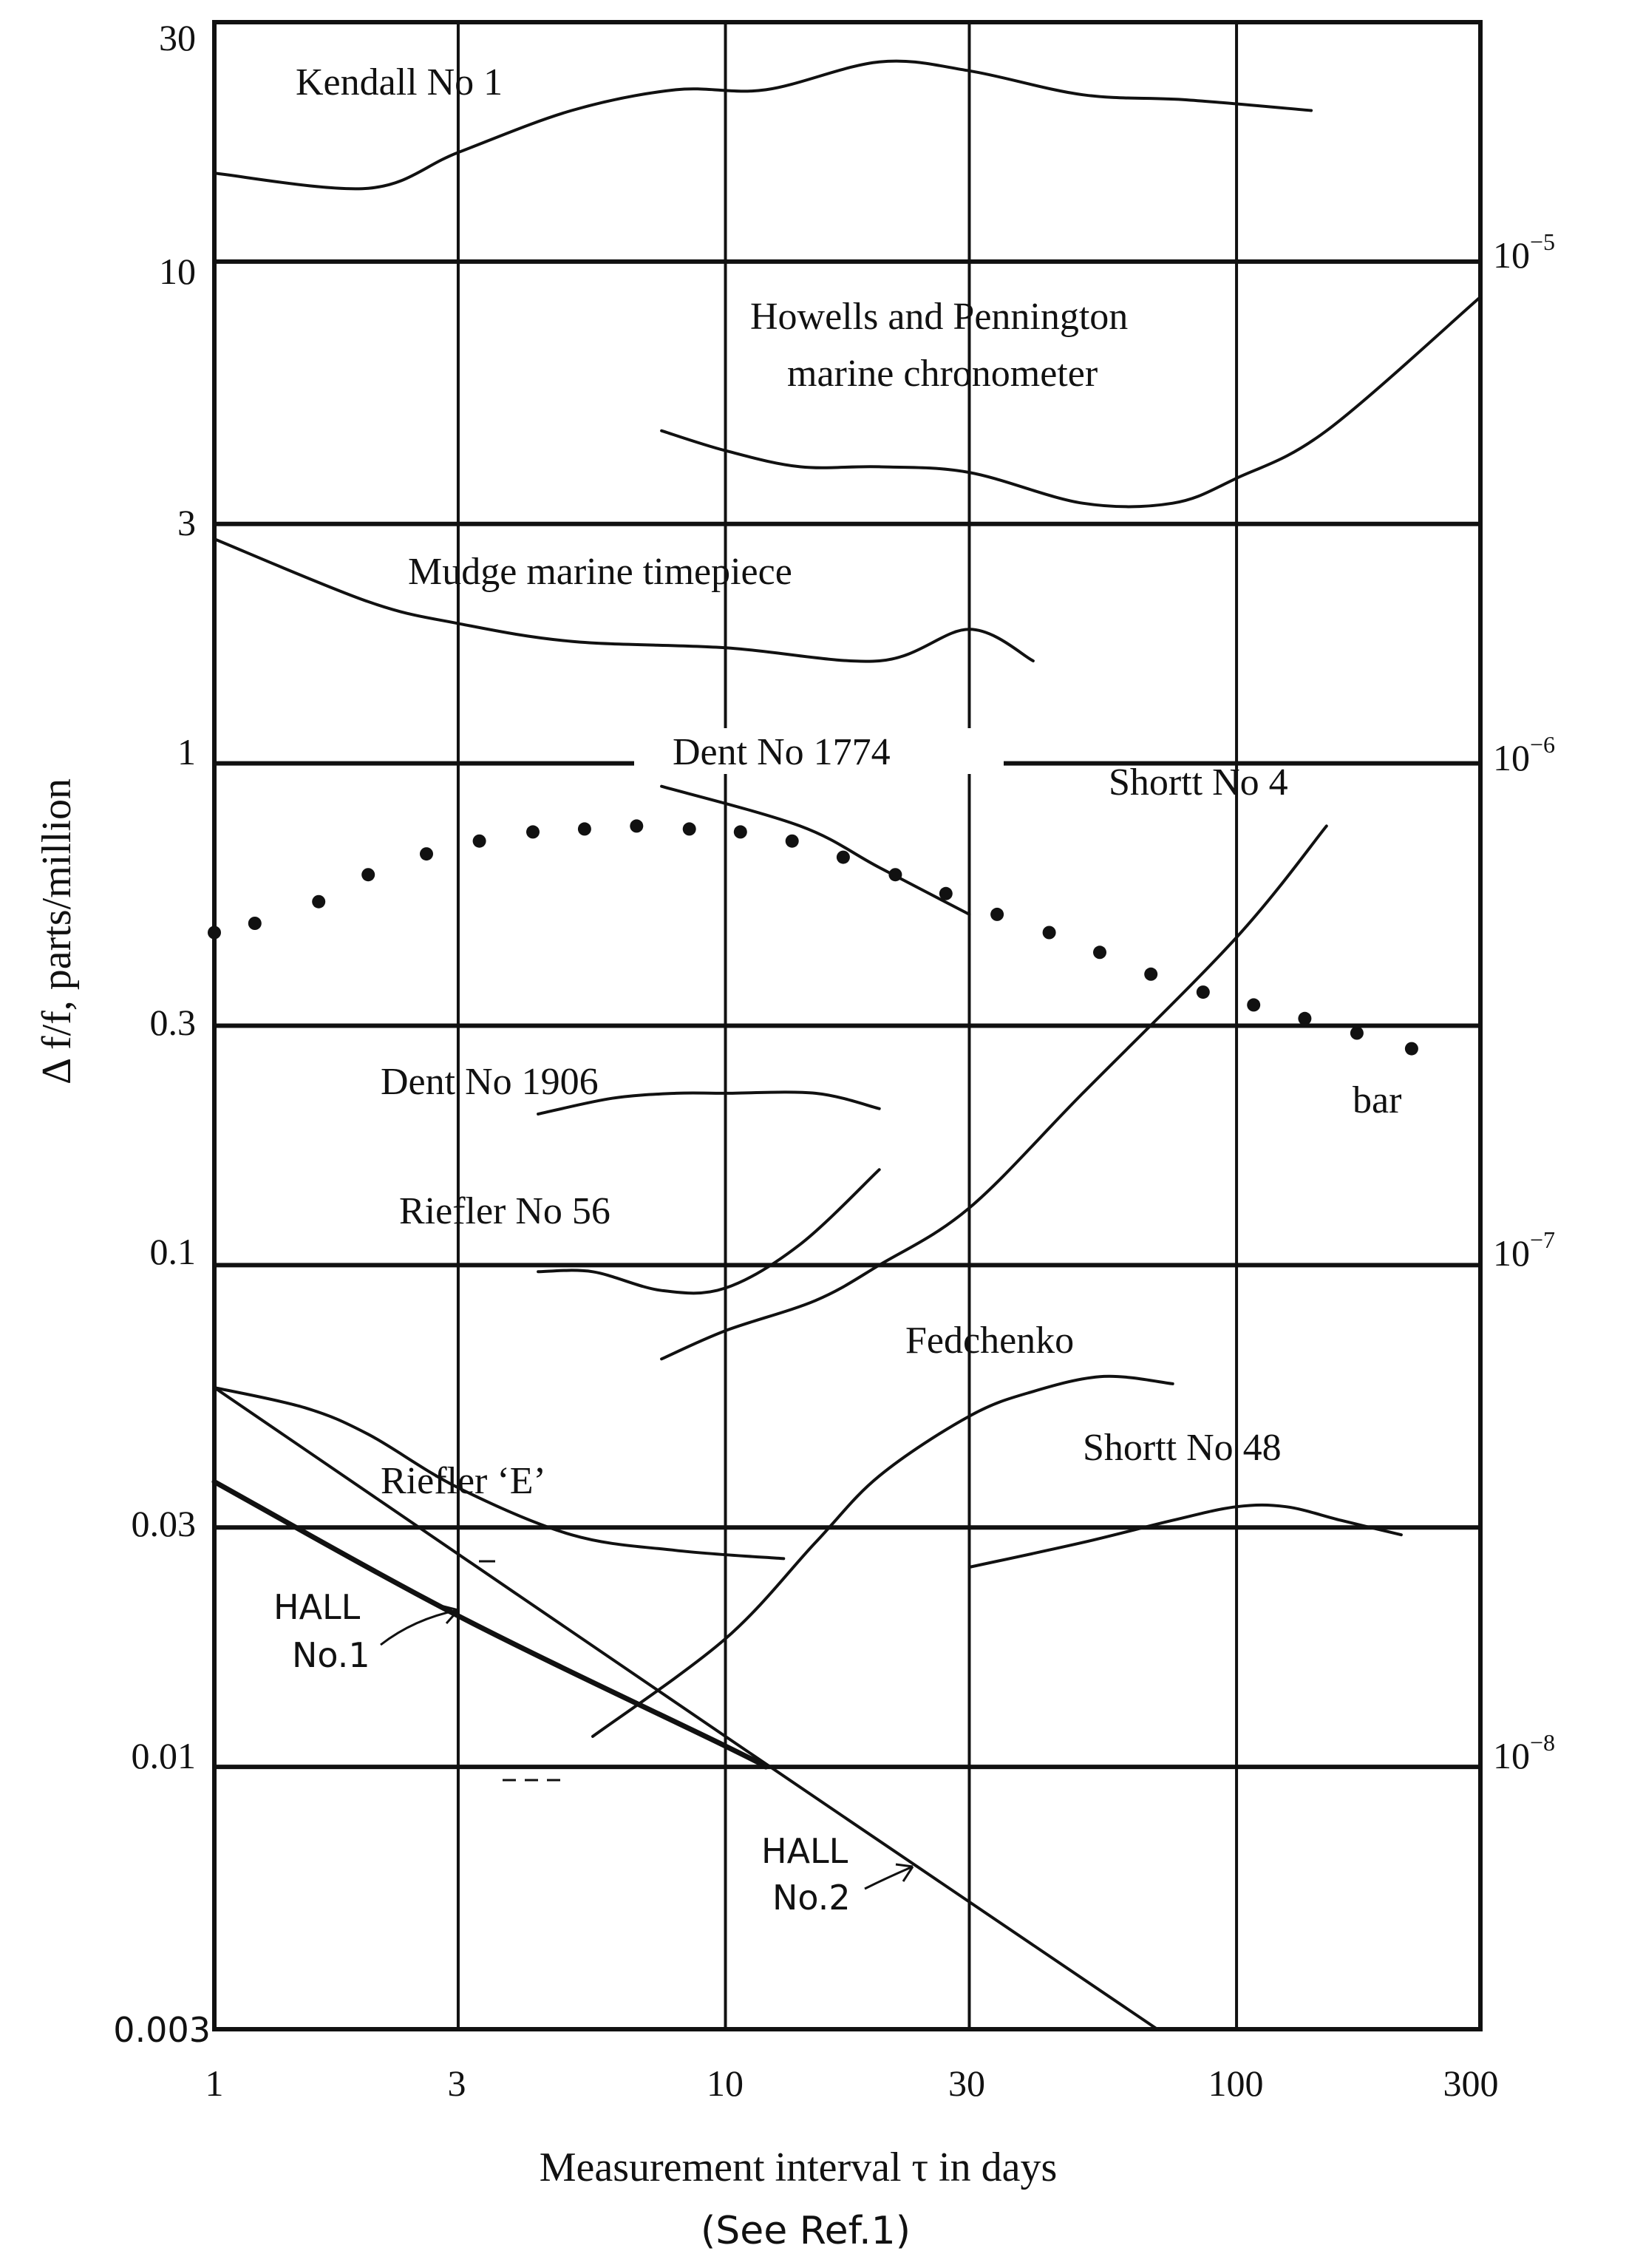 The height and width of the screenshot is (2268, 1626). What do you see at coordinates (420, 1625) in the screenshot?
I see `hall1-arrow` at bounding box center [420, 1625].